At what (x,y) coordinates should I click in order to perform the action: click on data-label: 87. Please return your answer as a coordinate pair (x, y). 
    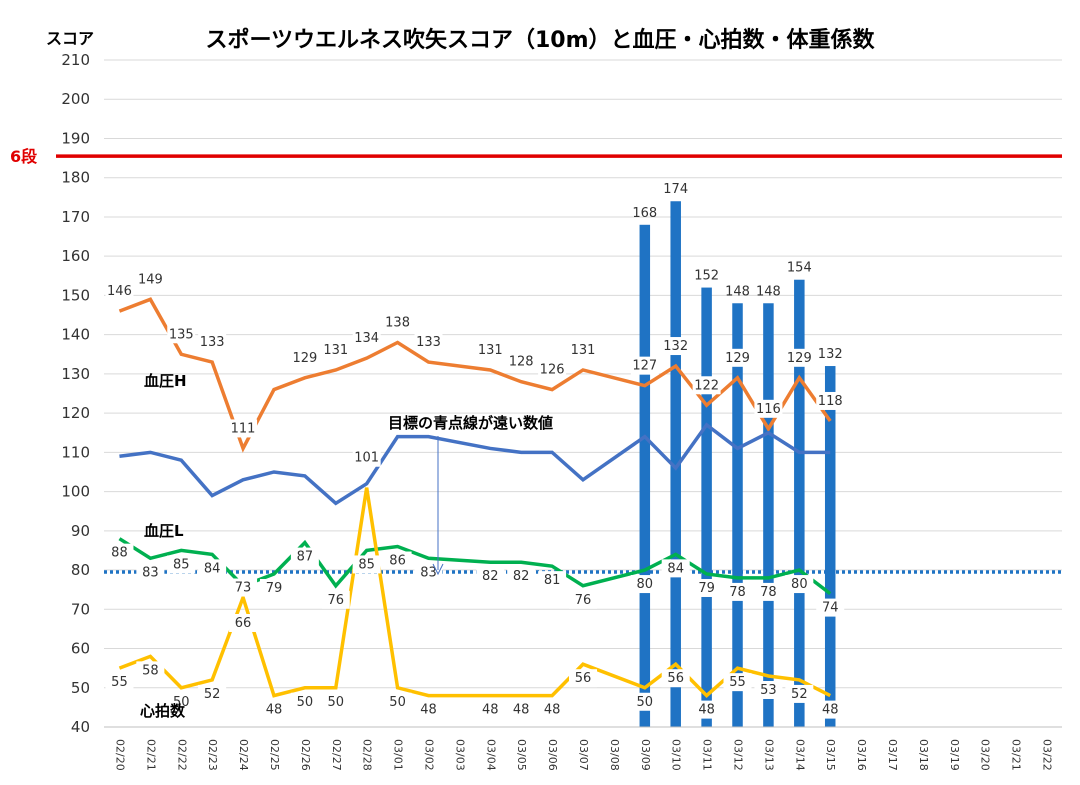
    Looking at the image, I should click on (305, 557).